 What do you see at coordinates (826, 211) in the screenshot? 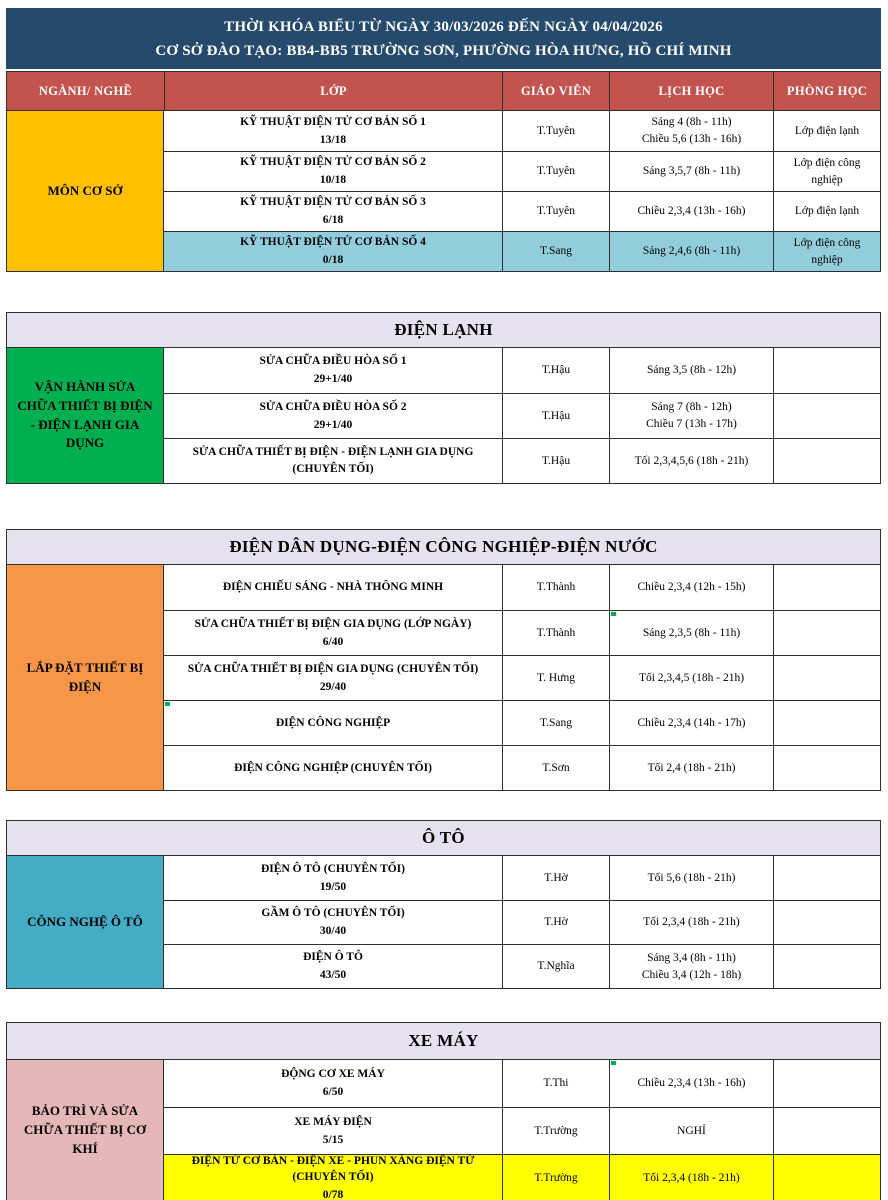
I see `room-cell: Lớp điện lạnh` at bounding box center [826, 211].